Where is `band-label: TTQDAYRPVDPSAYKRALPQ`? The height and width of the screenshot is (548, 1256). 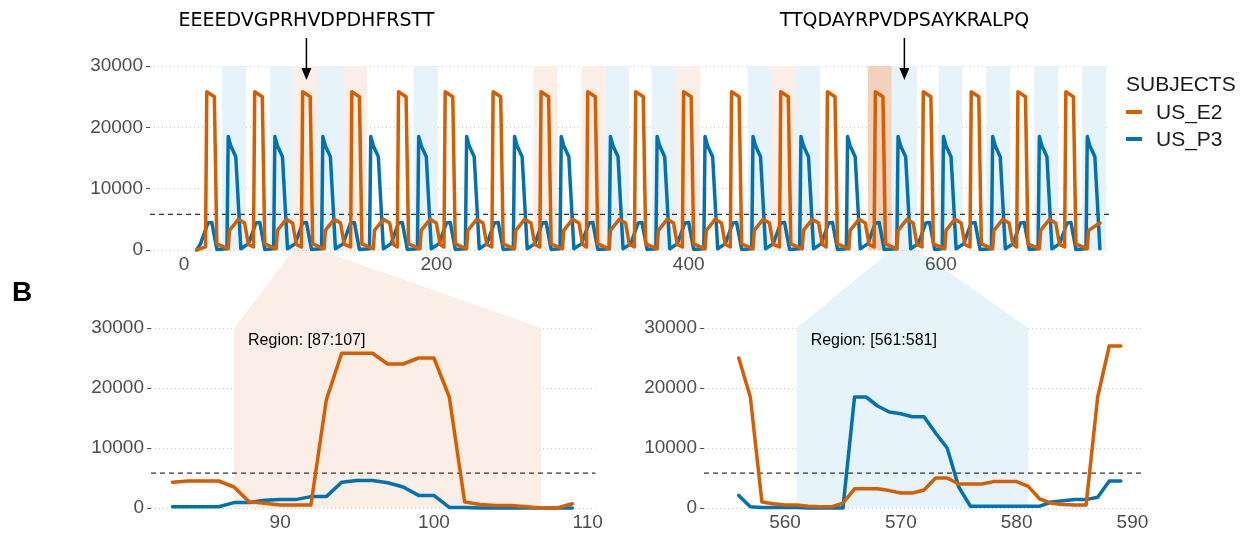
band-label: TTQDAYRPVDPSAYKRALPQ is located at coordinates (904, 18).